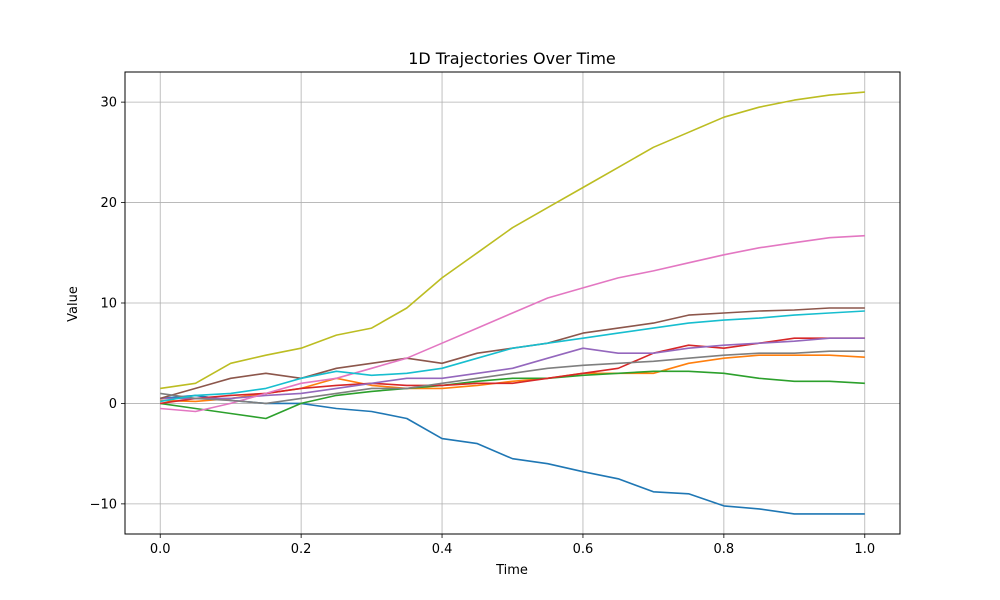 Image resolution: width=1000 pixels, height=600 pixels. What do you see at coordinates (108, 103) in the screenshot?
I see `y-tick-label: 30` at bounding box center [108, 103].